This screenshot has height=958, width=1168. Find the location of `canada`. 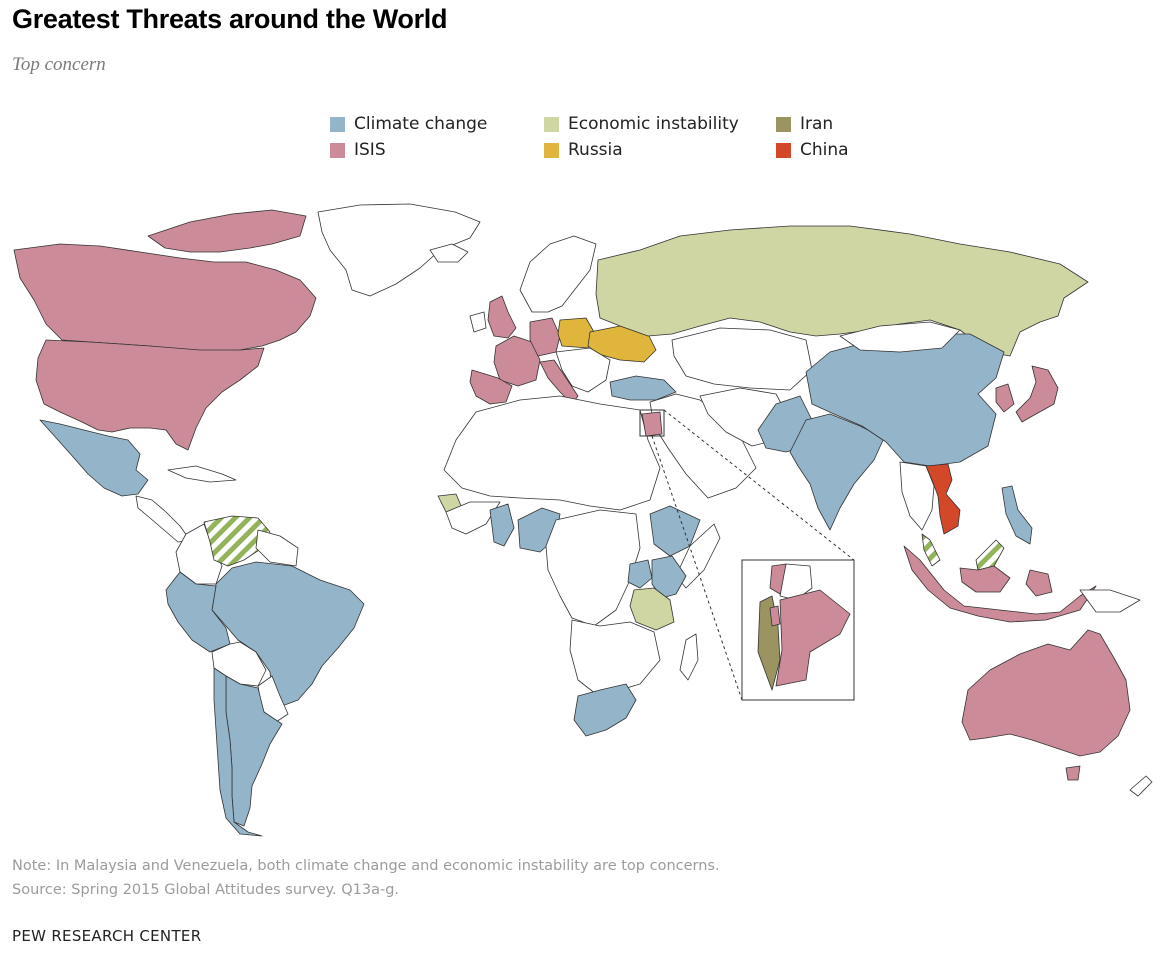

canada is located at coordinates (165, 298).